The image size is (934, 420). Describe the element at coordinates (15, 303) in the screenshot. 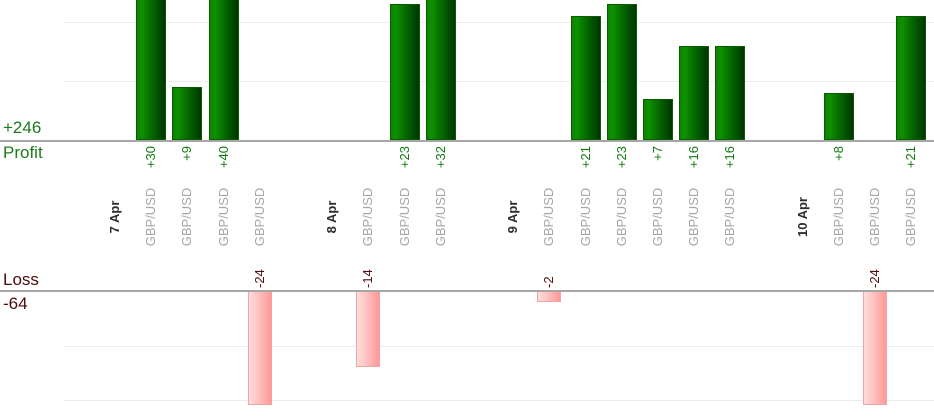

I see `loss-total-label: -64` at that location.